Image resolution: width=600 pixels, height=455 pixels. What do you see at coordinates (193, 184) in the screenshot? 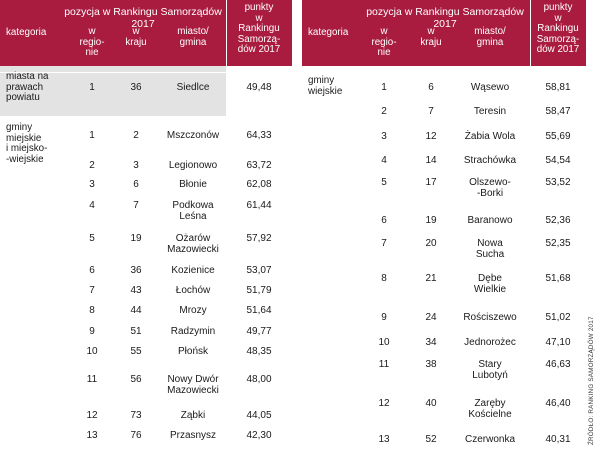
I see `municipality-name: Błonie` at bounding box center [193, 184].